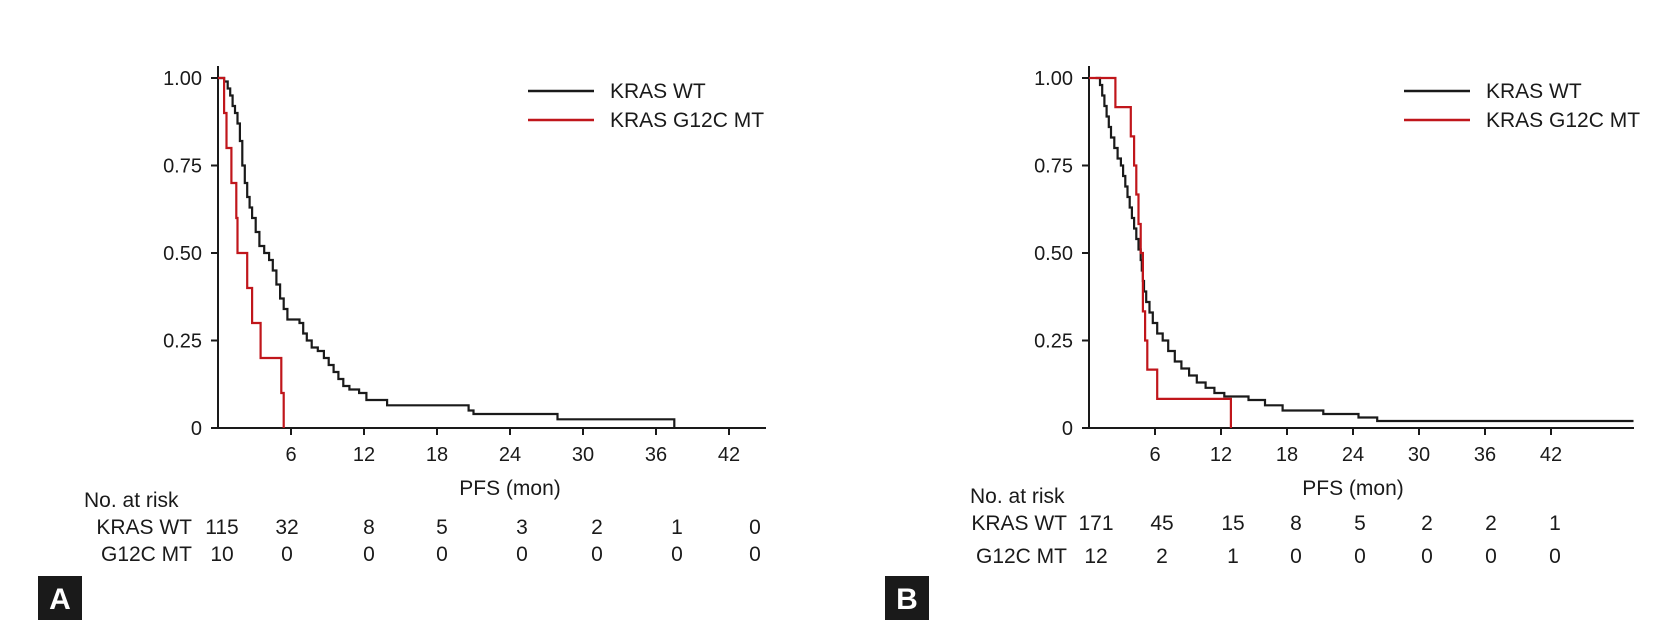 This screenshot has width=1670, height=625. I want to click on risk-count: 115, so click(221, 527).